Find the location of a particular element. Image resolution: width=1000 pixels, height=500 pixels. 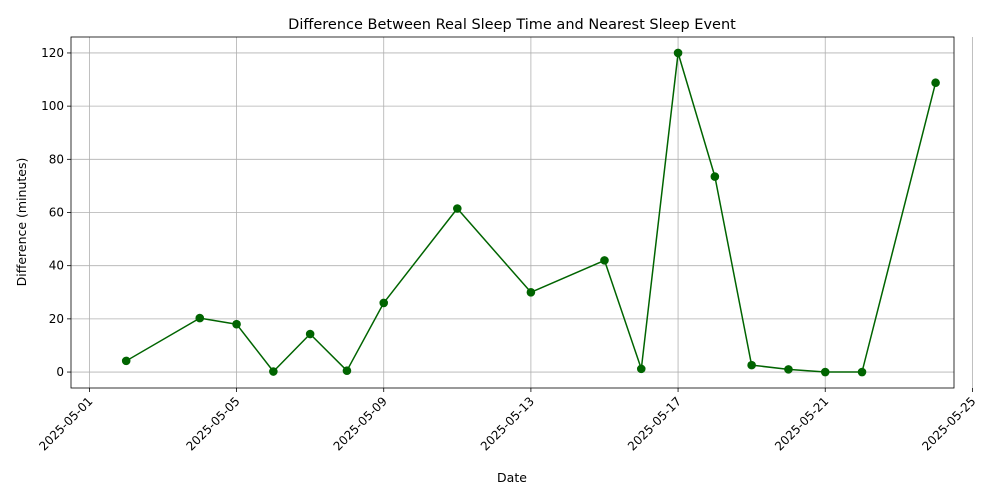

x-tick-label: 2025-05-09 is located at coordinates (360, 423).